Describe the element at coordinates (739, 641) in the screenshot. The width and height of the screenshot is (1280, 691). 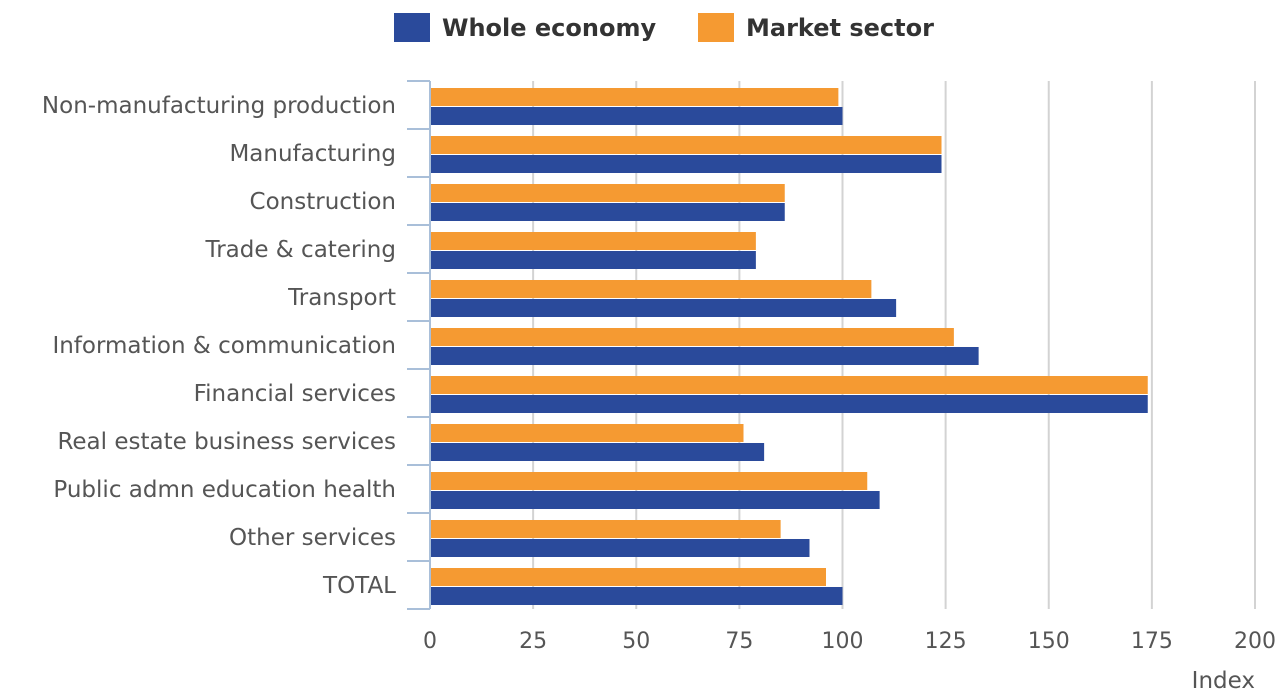
I see `x-tick-label-75: 75` at that location.